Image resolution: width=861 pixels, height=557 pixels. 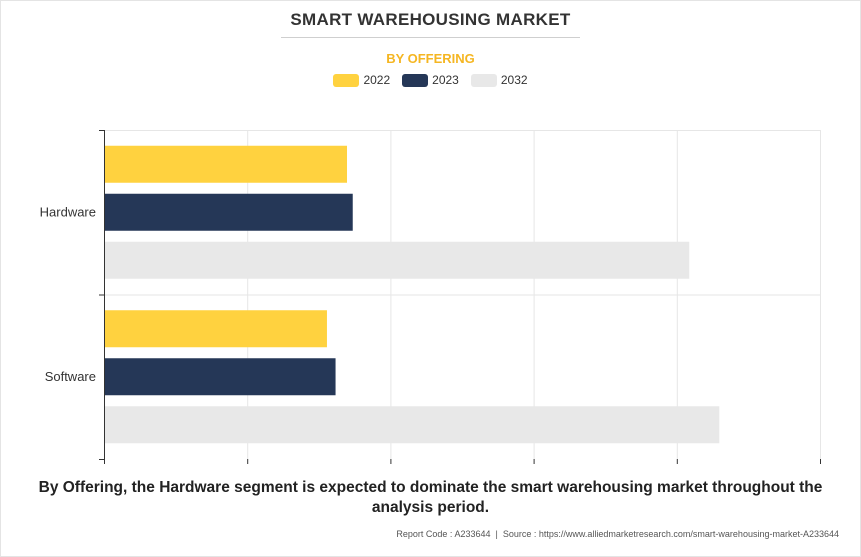 What do you see at coordinates (346, 80) in the screenshot?
I see `legend-swatch-2022` at bounding box center [346, 80].